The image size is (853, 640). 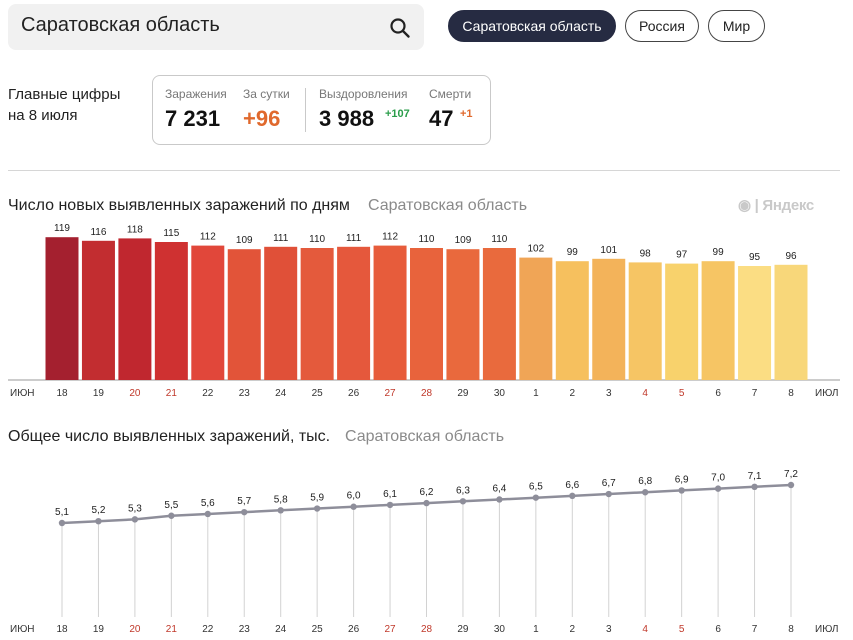 I want to click on daily-bar-value-label: 99, so click(x=719, y=252).